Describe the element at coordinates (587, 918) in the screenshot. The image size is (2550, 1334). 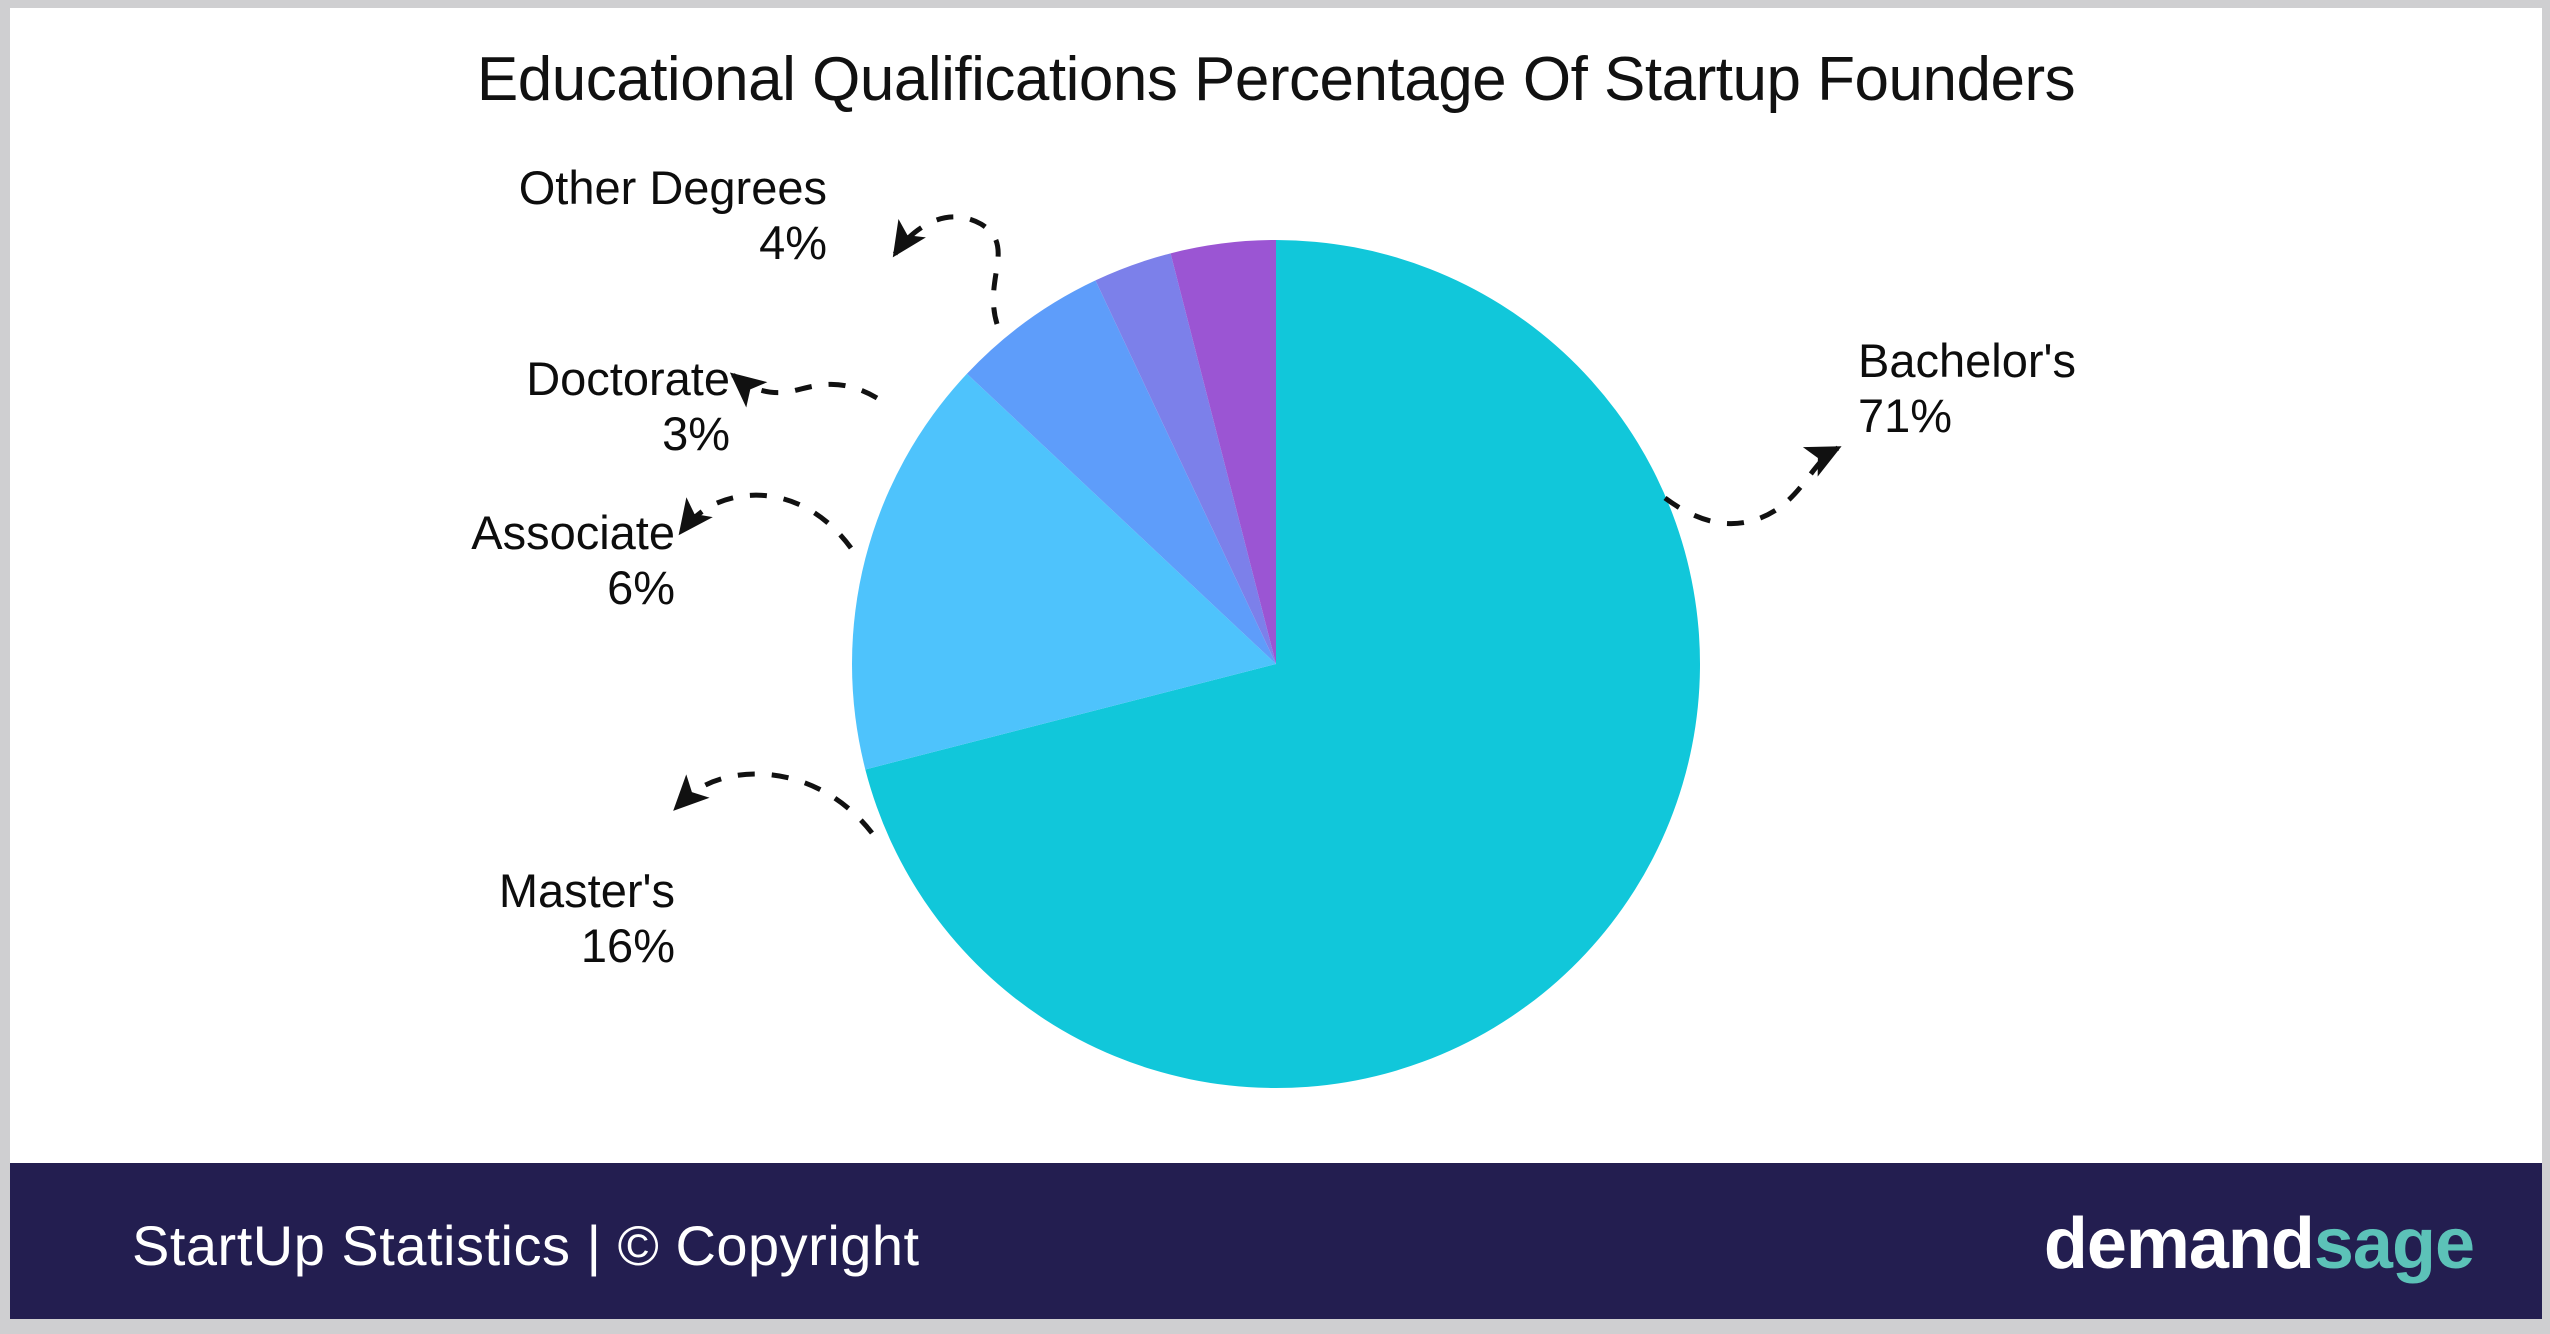
I see `callout-label-masters: Master's 16%` at that location.